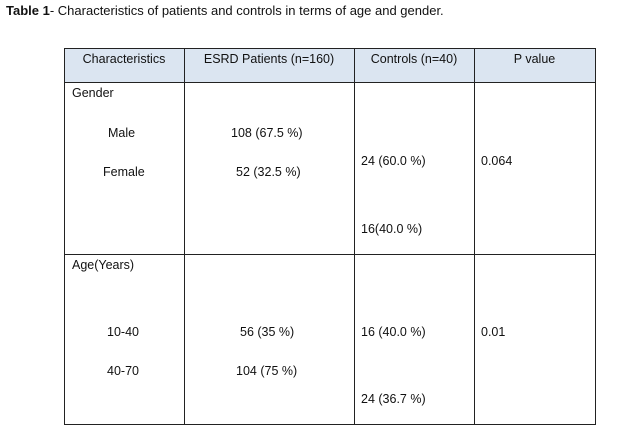 The width and height of the screenshot is (618, 426). What do you see at coordinates (124, 59) in the screenshot?
I see `header-characteristics: Characteristics` at bounding box center [124, 59].